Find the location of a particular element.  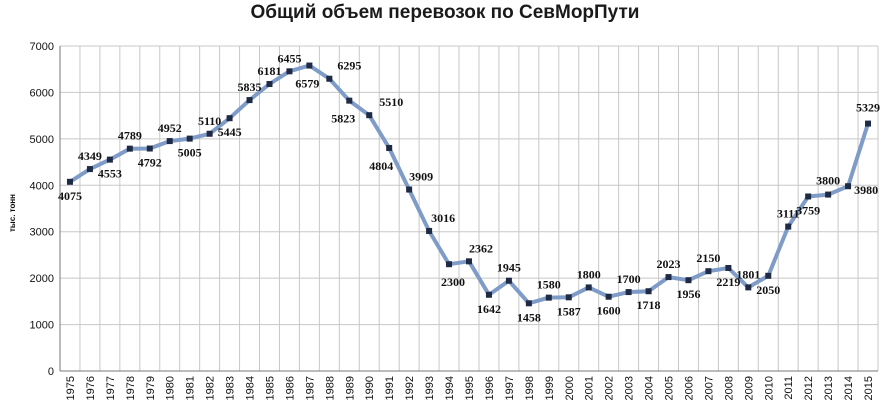

x-tick-label: 1993 is located at coordinates (430, 388).